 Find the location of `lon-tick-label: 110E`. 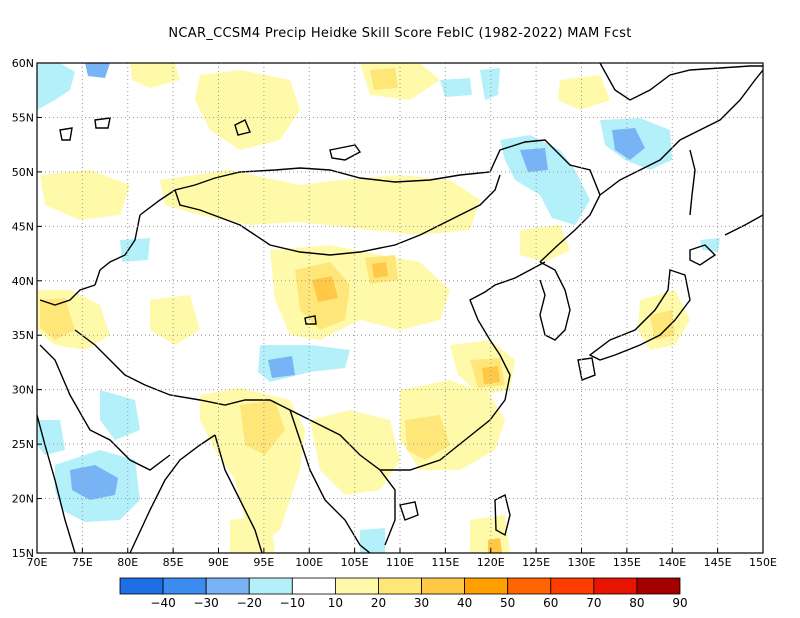

lon-tick-label: 110E is located at coordinates (400, 562).